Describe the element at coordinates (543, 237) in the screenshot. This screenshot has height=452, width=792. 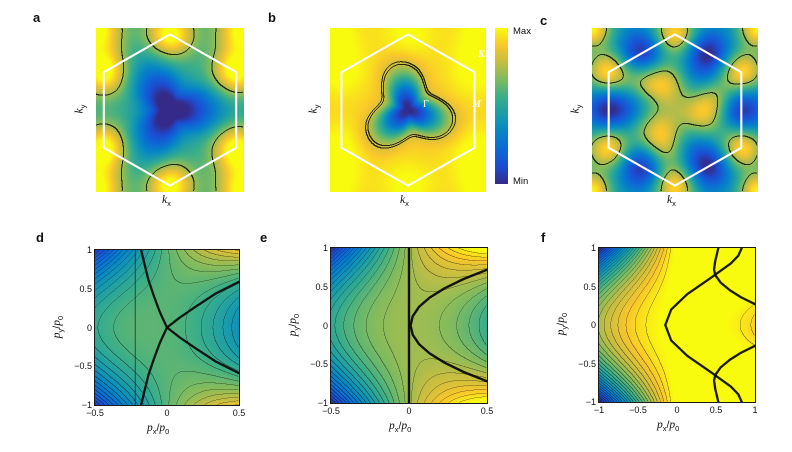
I see `panel-letter-f: f` at that location.